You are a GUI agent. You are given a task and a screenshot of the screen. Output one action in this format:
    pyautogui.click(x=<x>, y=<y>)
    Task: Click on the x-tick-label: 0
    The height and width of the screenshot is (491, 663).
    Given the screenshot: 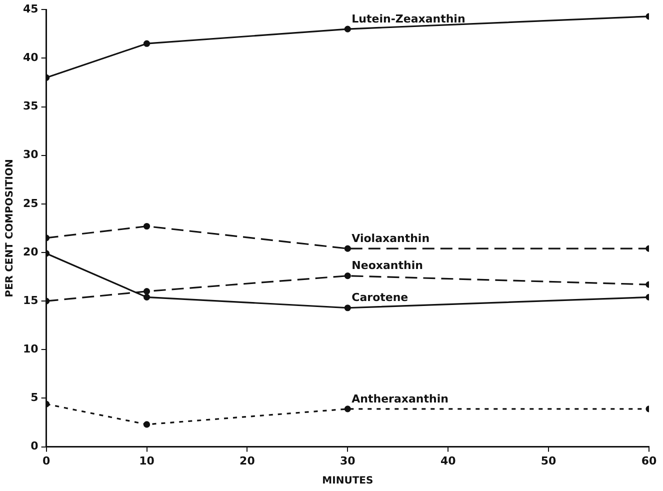 What is the action you would take?
    pyautogui.click(x=46, y=461)
    